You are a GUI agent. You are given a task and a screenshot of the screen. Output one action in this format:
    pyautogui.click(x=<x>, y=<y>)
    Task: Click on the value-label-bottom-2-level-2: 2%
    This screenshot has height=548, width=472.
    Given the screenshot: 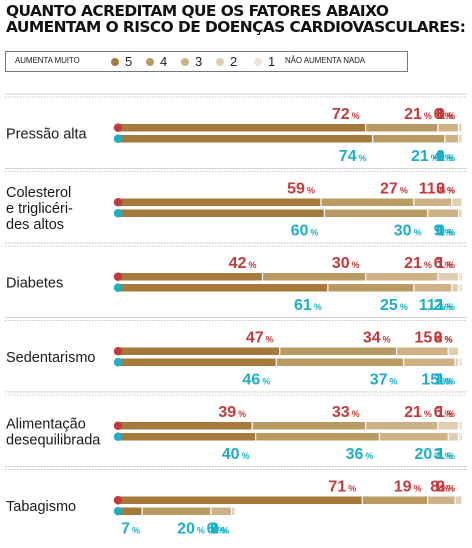 What is the action you would take?
    pyautogui.click(x=443, y=305)
    